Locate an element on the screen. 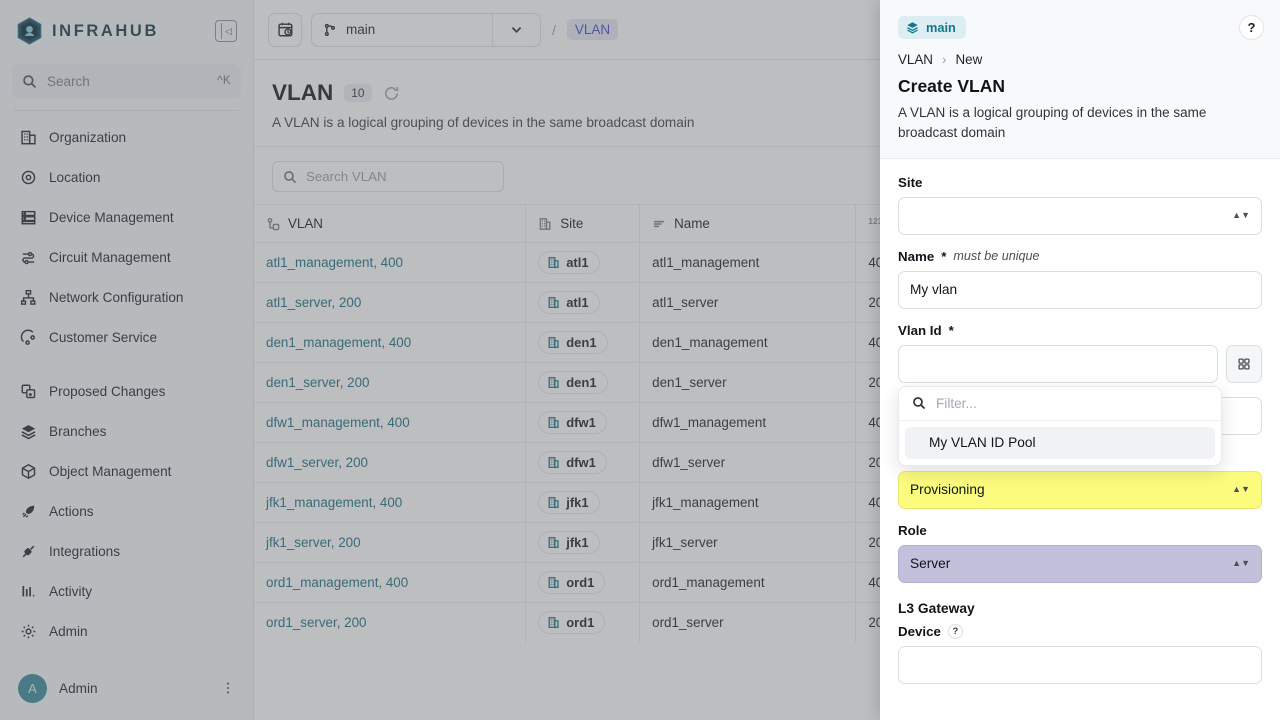  vlan-link: atl1_management, 400 is located at coordinates (334, 262).